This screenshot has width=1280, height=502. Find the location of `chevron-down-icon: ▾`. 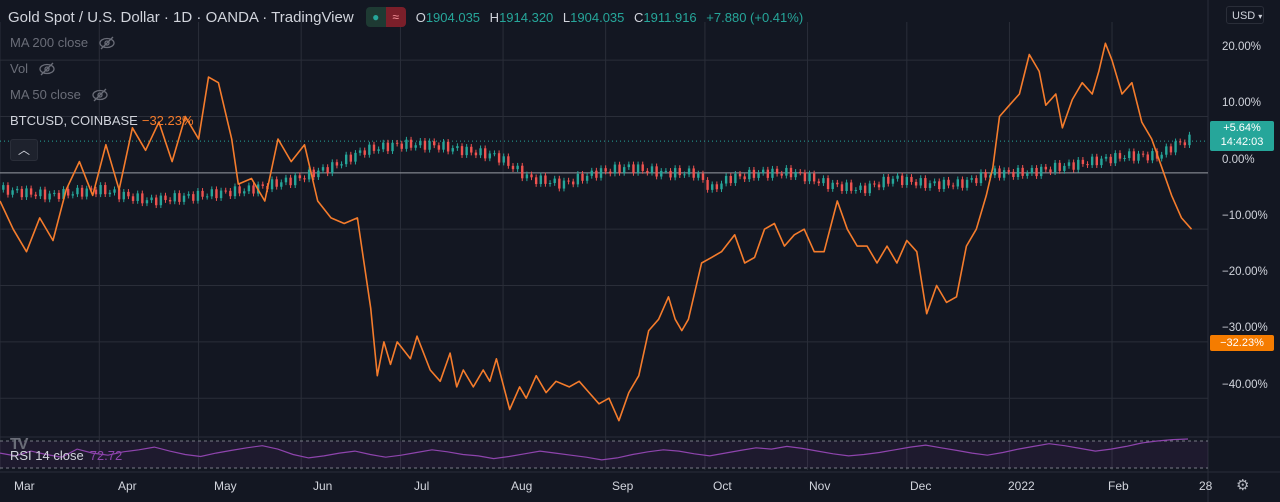

chevron-down-icon: ▾ is located at coordinates (1260, 16).